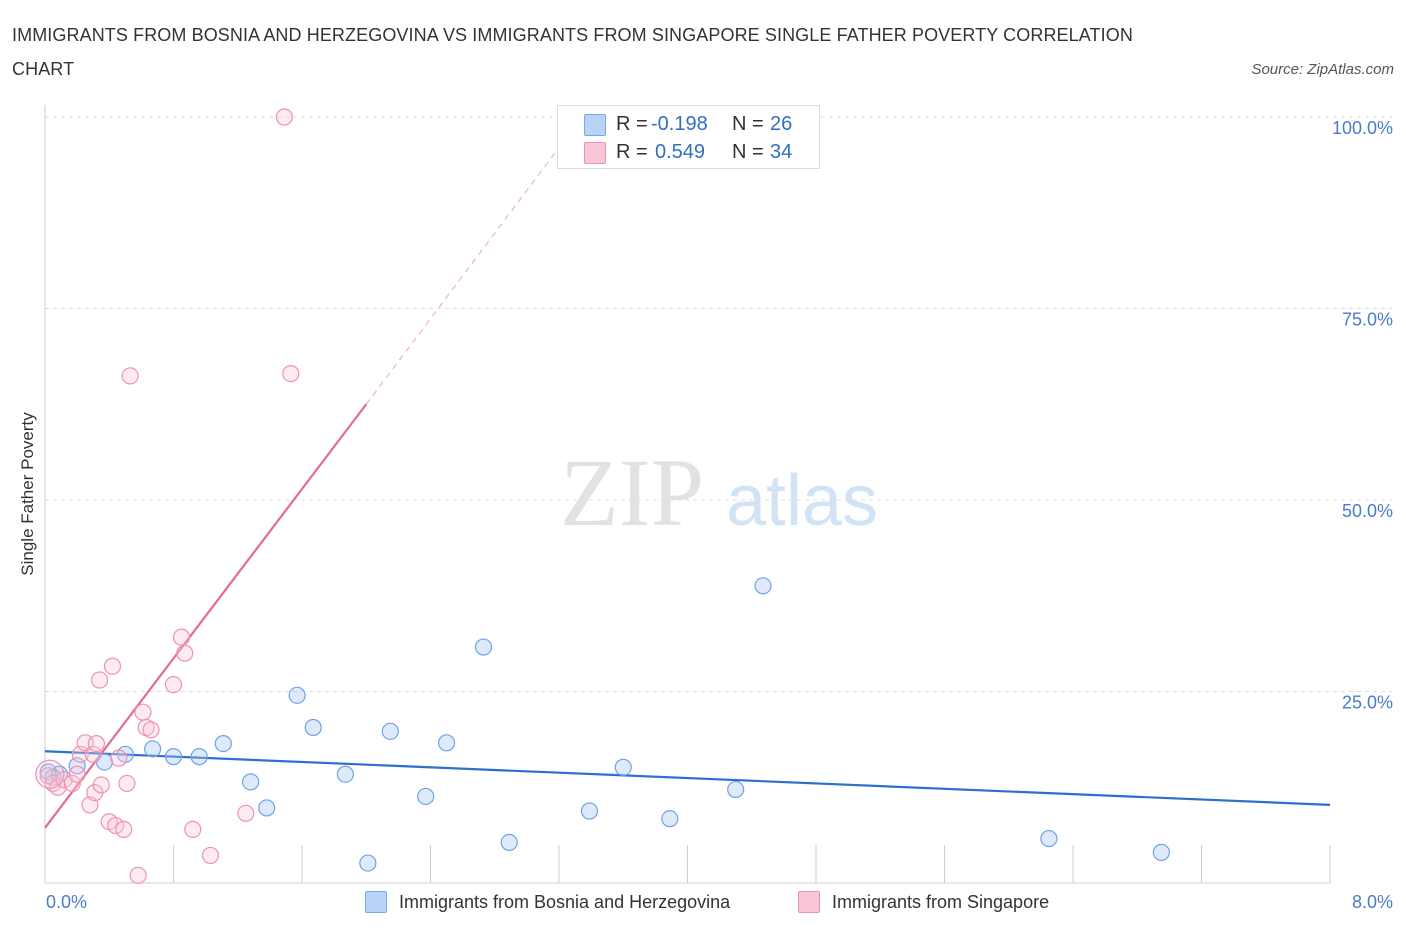 The image size is (1406, 930). What do you see at coordinates (781, 124) in the screenshot?
I see `legend-n-value-bosnia: 26` at bounding box center [781, 124].